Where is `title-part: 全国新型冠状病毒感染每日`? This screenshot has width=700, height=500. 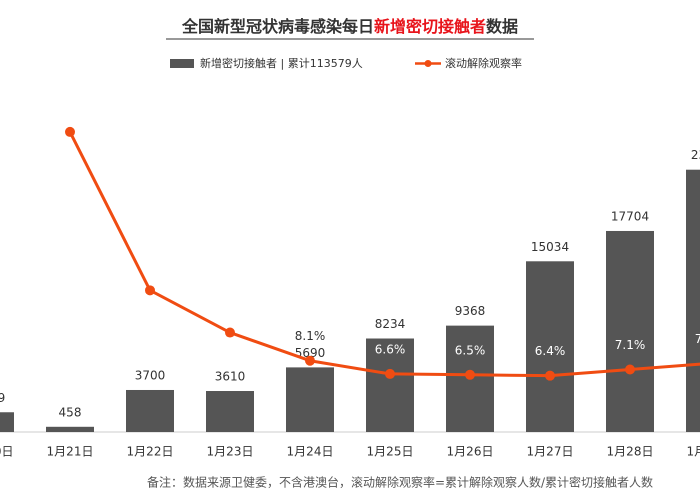 title-part: 全国新型冠状病毒感染每日 is located at coordinates (277, 26).